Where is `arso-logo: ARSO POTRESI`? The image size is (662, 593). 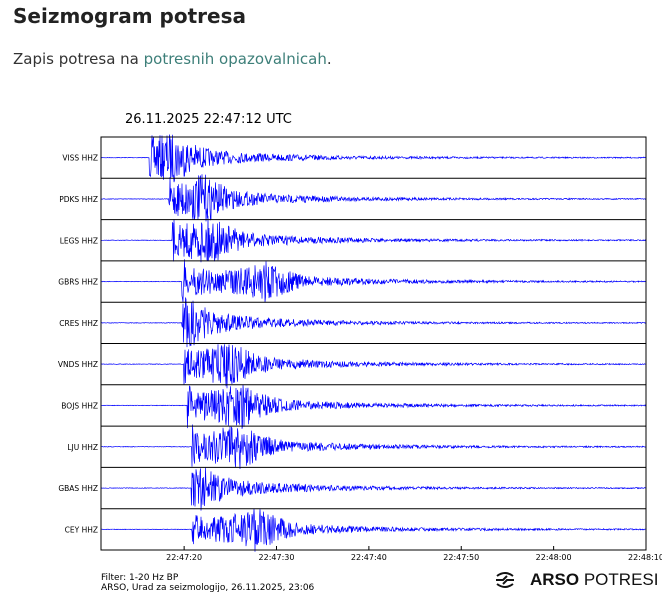 arso-logo: ARSO POTRESI is located at coordinates (576, 580).